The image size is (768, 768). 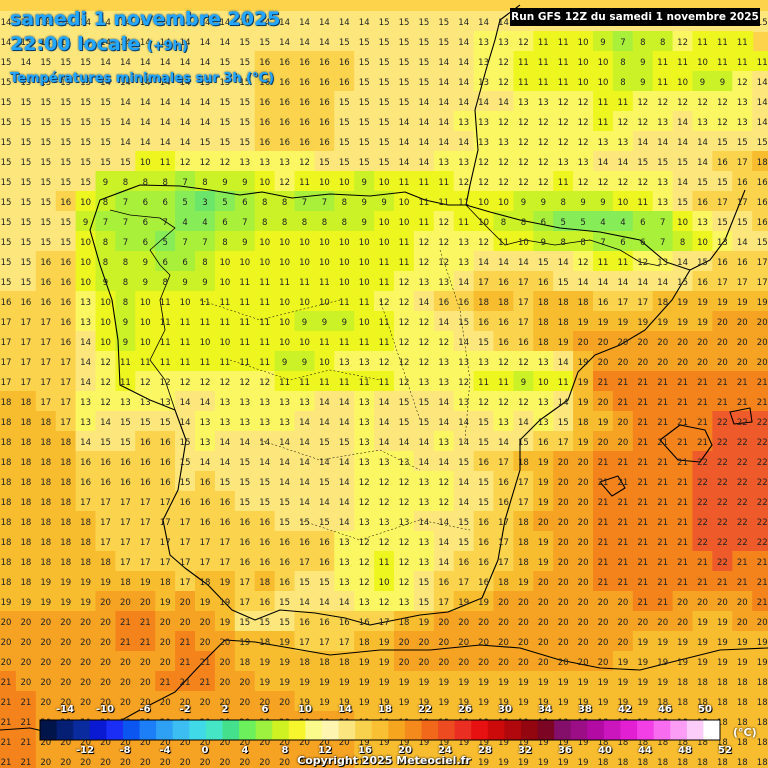 What do you see at coordinates (145, 709) in the screenshot?
I see `colorbar-top-label: -6` at bounding box center [145, 709].